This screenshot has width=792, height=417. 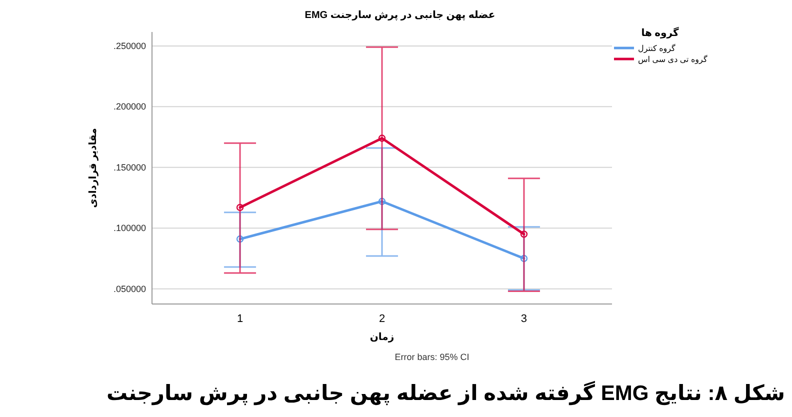 What do you see at coordinates (382, 337) in the screenshot?
I see `x-axis-title: زمان` at bounding box center [382, 337].